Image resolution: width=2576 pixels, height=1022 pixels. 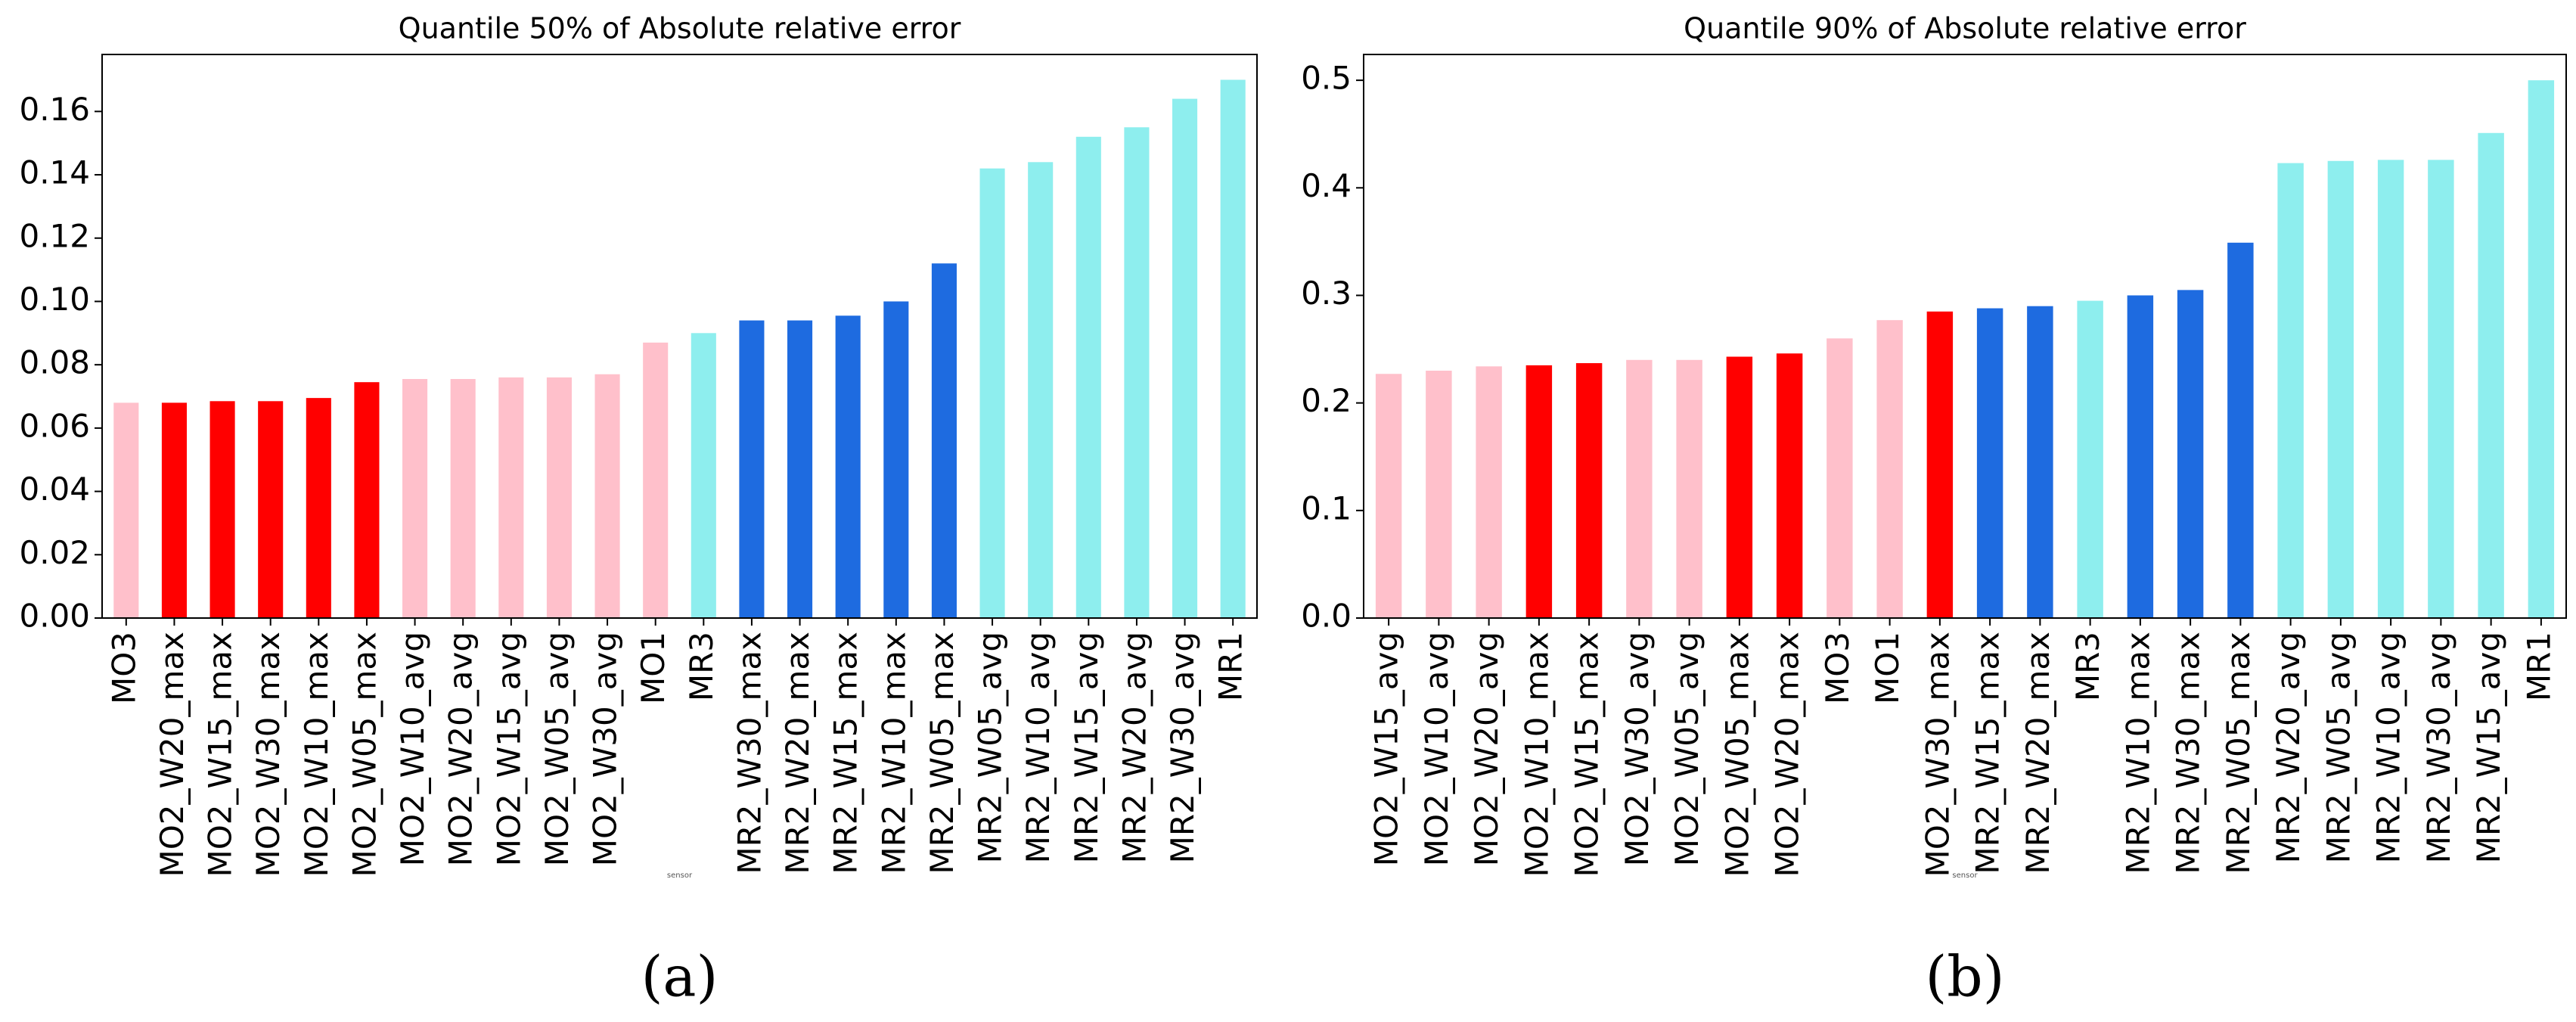 What do you see at coordinates (54, 616) in the screenshot?
I see `y-tick-label: 0.00` at bounding box center [54, 616].